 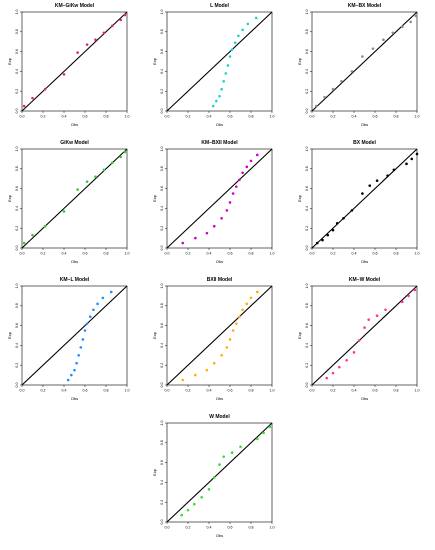 I want to click on chart-title: L Model, so click(x=219, y=6).